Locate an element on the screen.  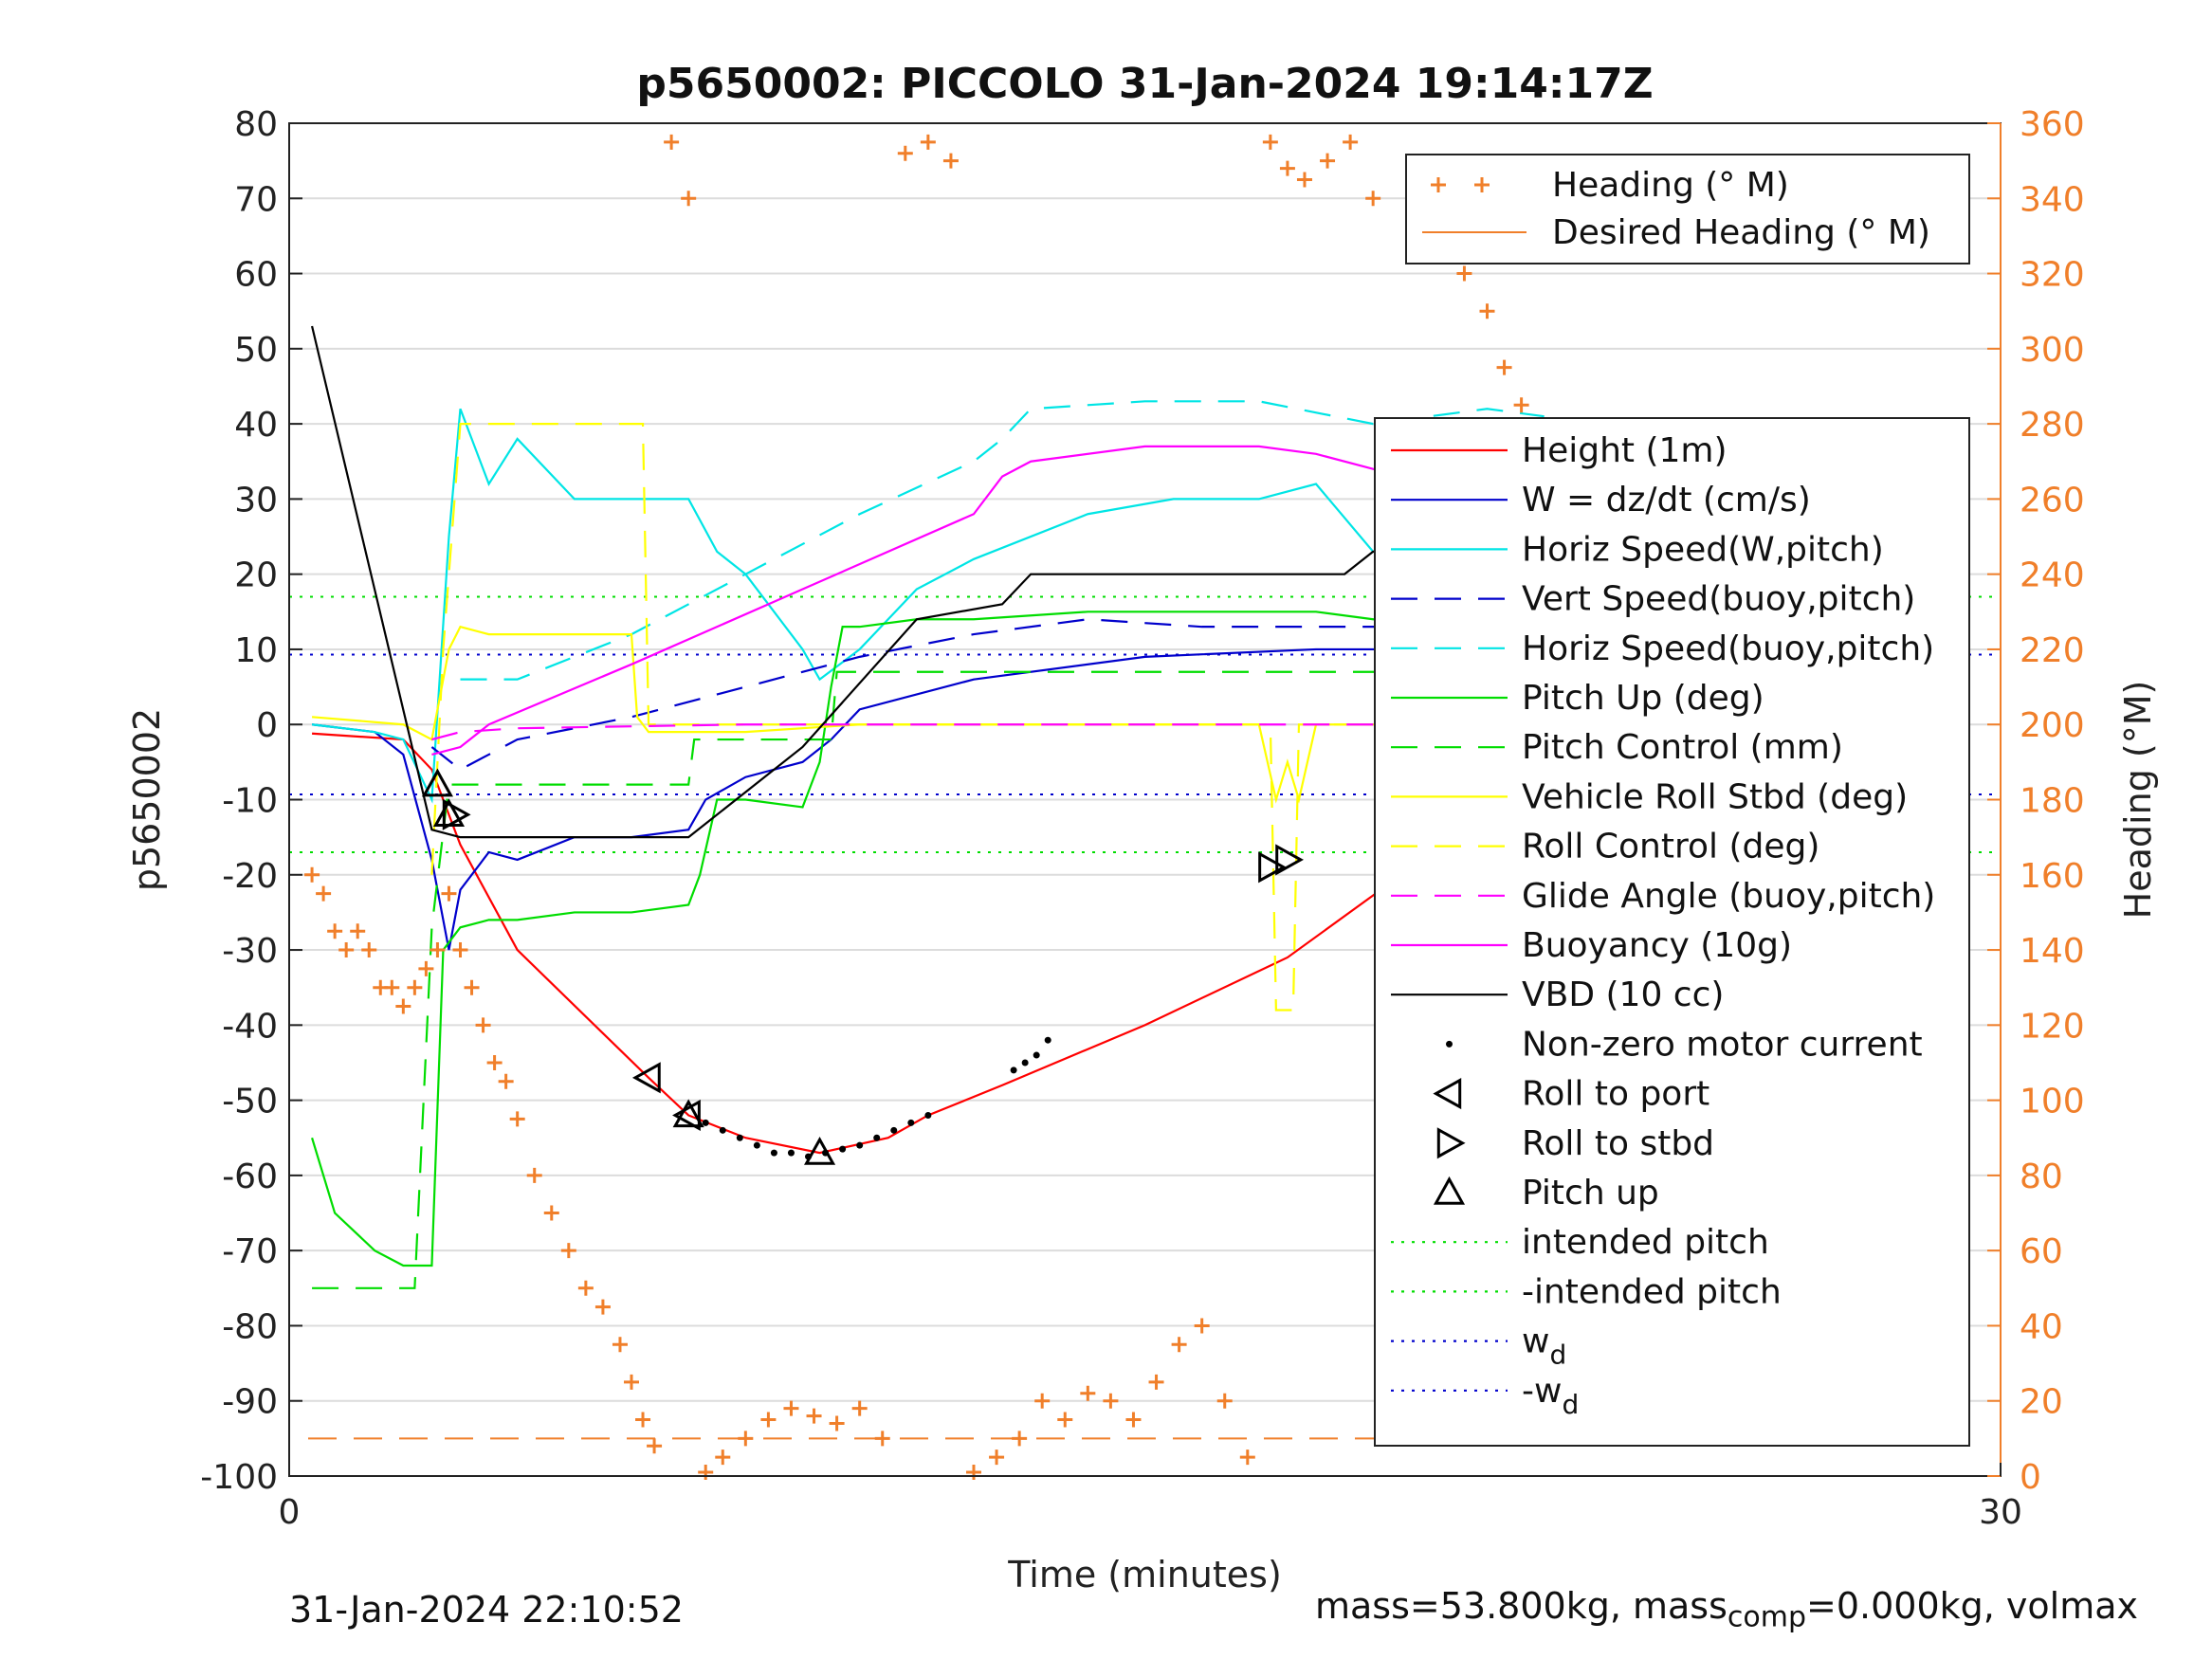
legend-label: Roll to port is located at coordinates (1615, 1094).